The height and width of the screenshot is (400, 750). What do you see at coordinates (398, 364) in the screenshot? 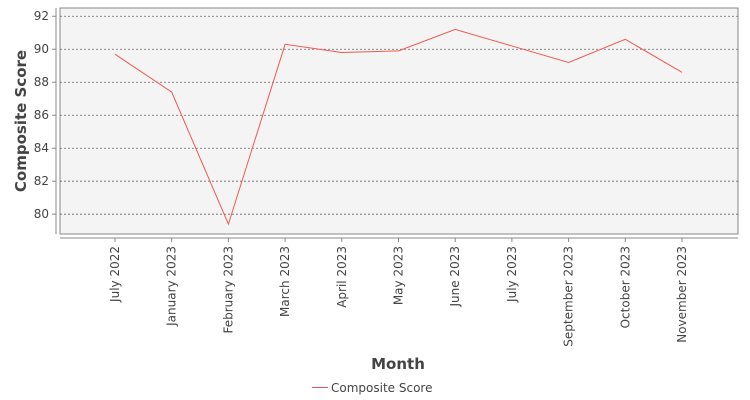
I see `x-axis-title: Month` at bounding box center [398, 364].